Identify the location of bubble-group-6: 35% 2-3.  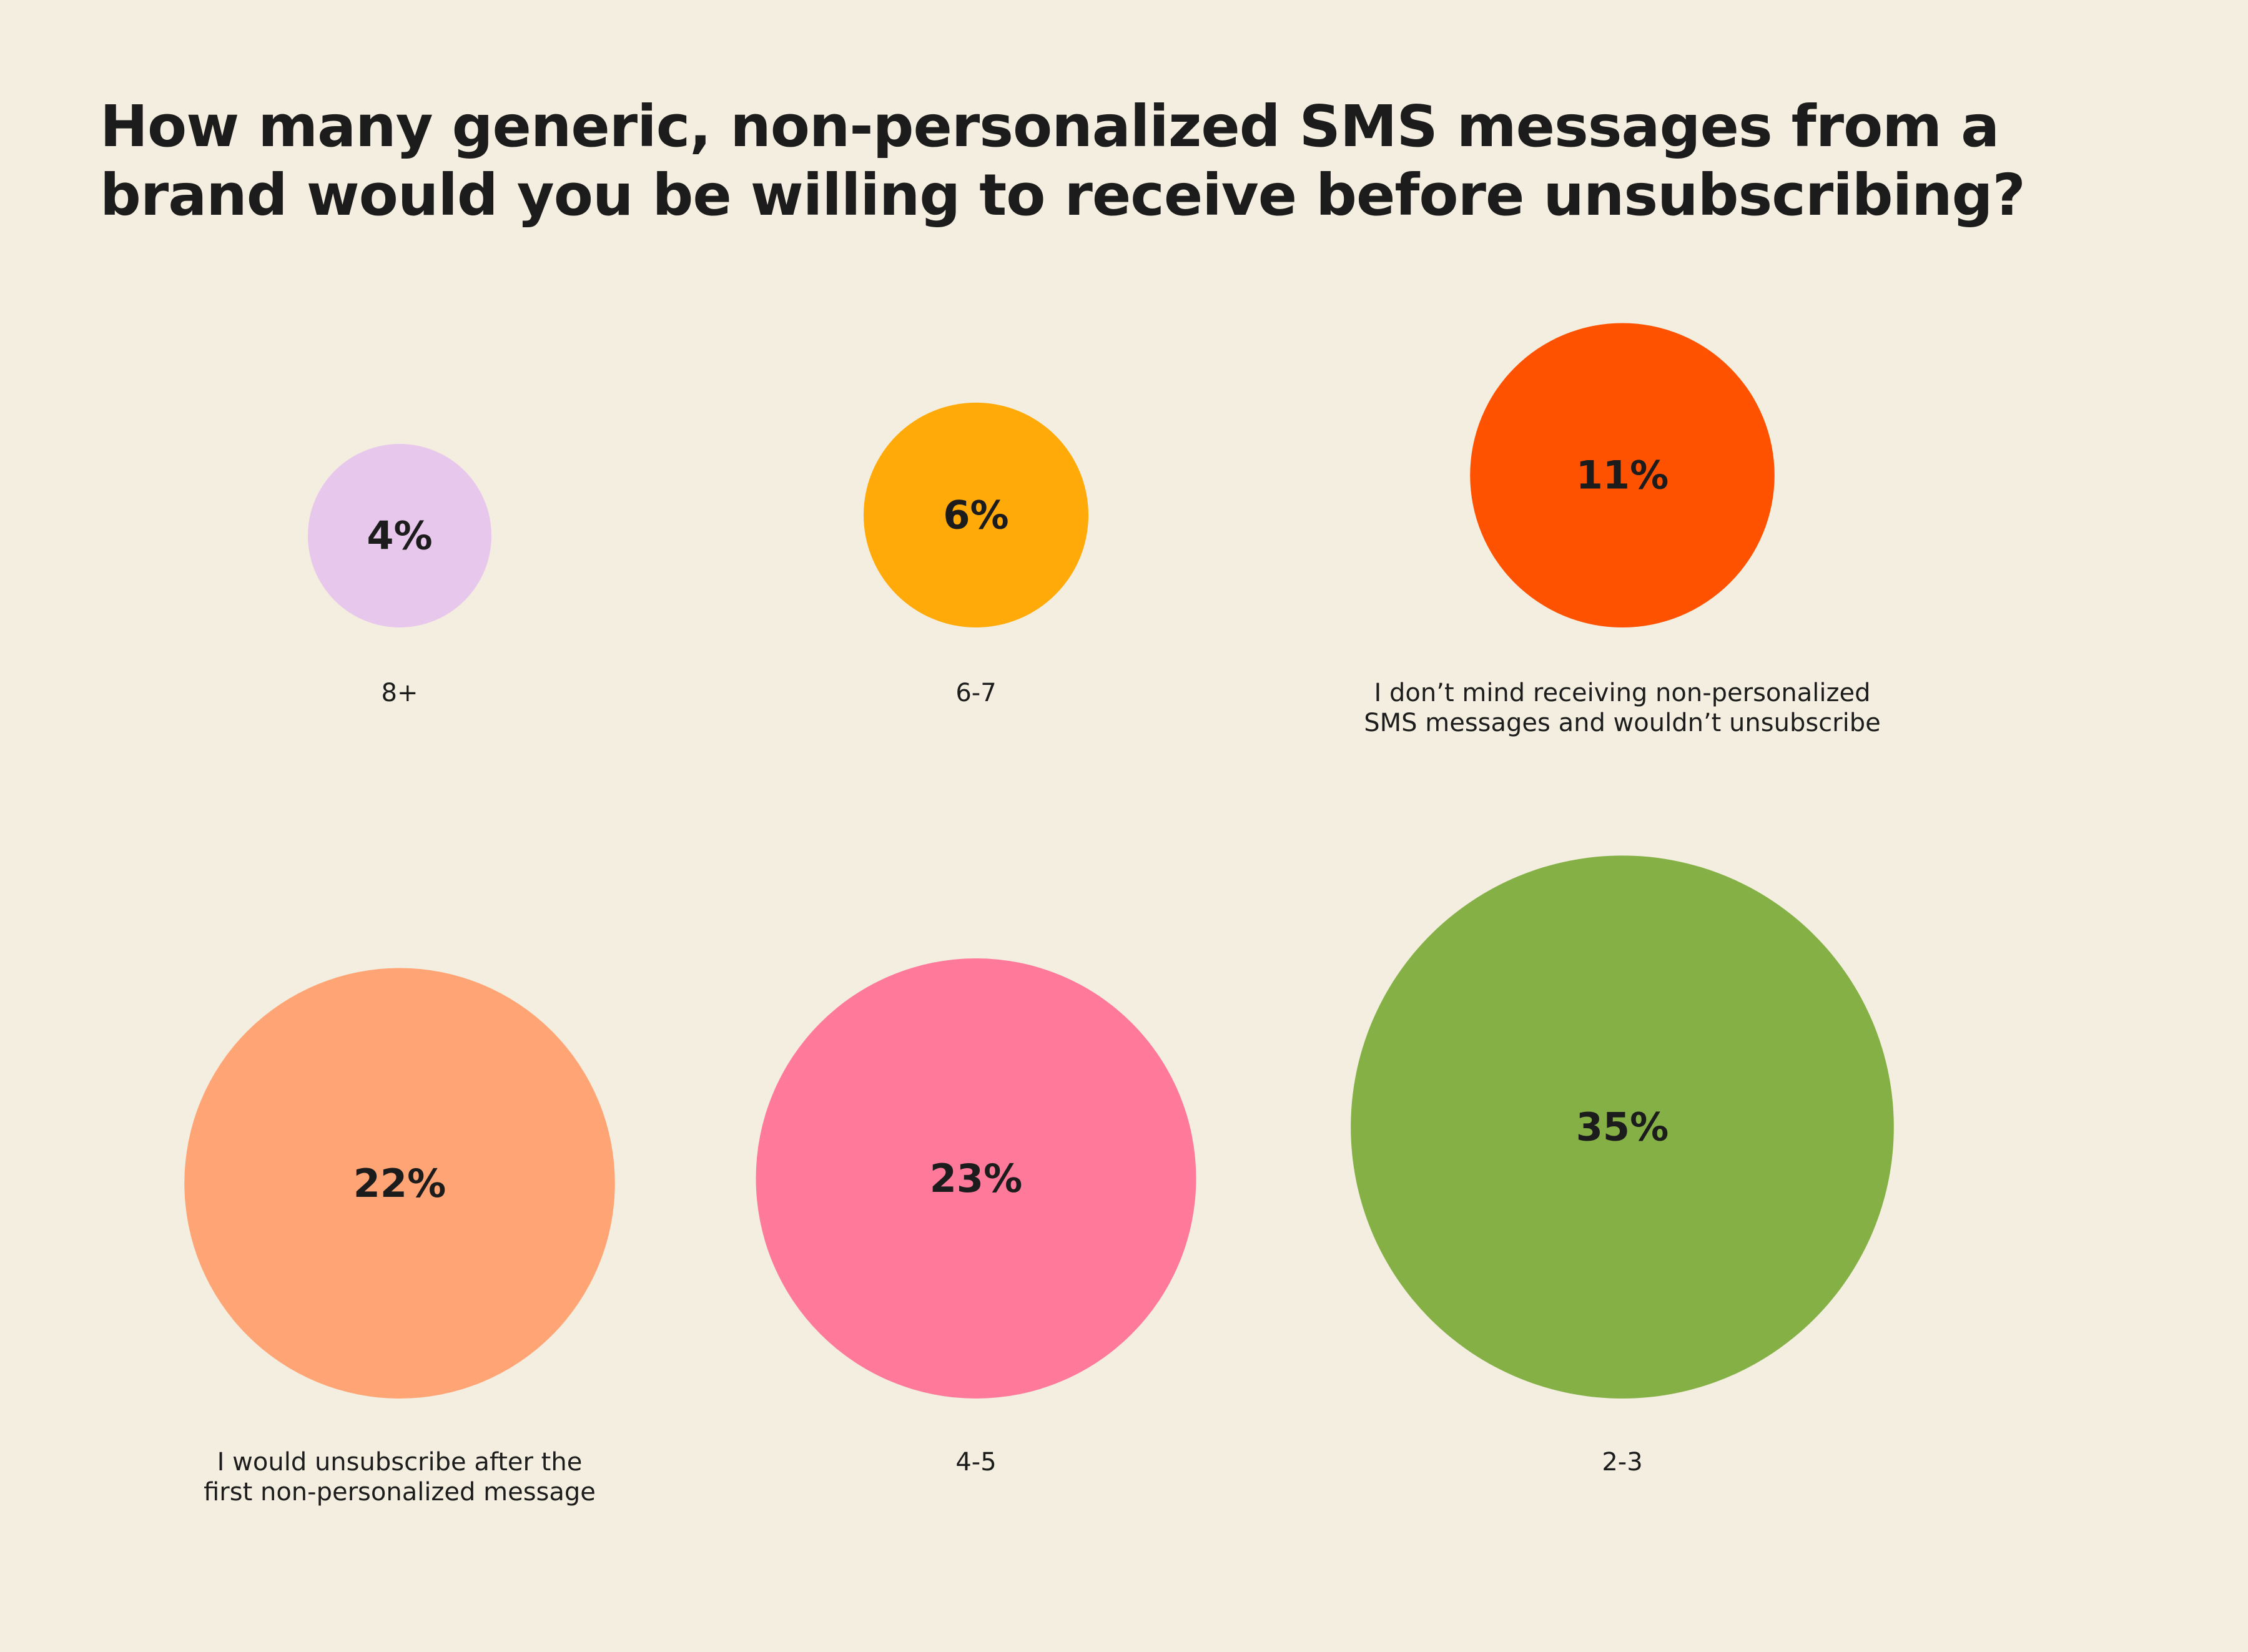
(1622, 1166).